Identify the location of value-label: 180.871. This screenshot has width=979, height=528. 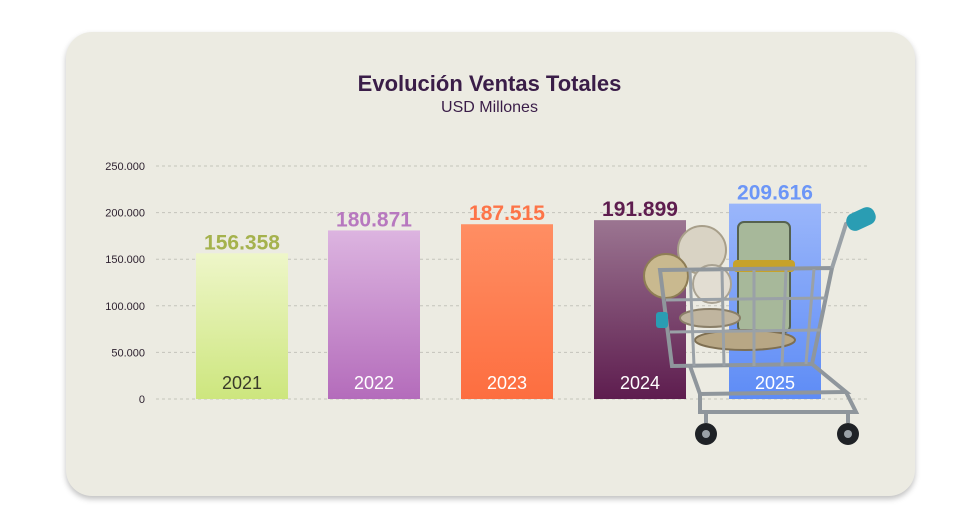
(374, 219).